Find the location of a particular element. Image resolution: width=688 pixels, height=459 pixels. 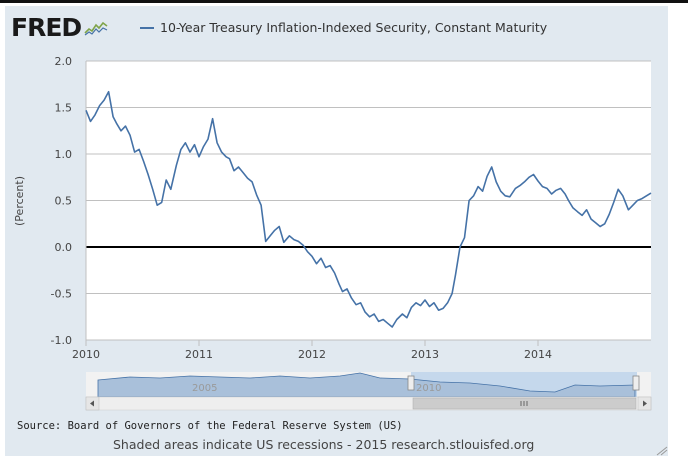

y-tick-label: 0.5 is located at coordinates (64, 201).